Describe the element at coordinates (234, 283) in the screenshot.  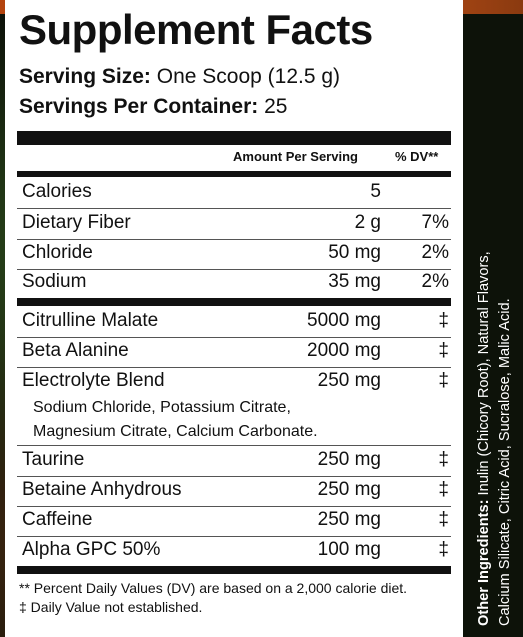
I see `row-sodium: Sodium 35 mg 2%` at that location.